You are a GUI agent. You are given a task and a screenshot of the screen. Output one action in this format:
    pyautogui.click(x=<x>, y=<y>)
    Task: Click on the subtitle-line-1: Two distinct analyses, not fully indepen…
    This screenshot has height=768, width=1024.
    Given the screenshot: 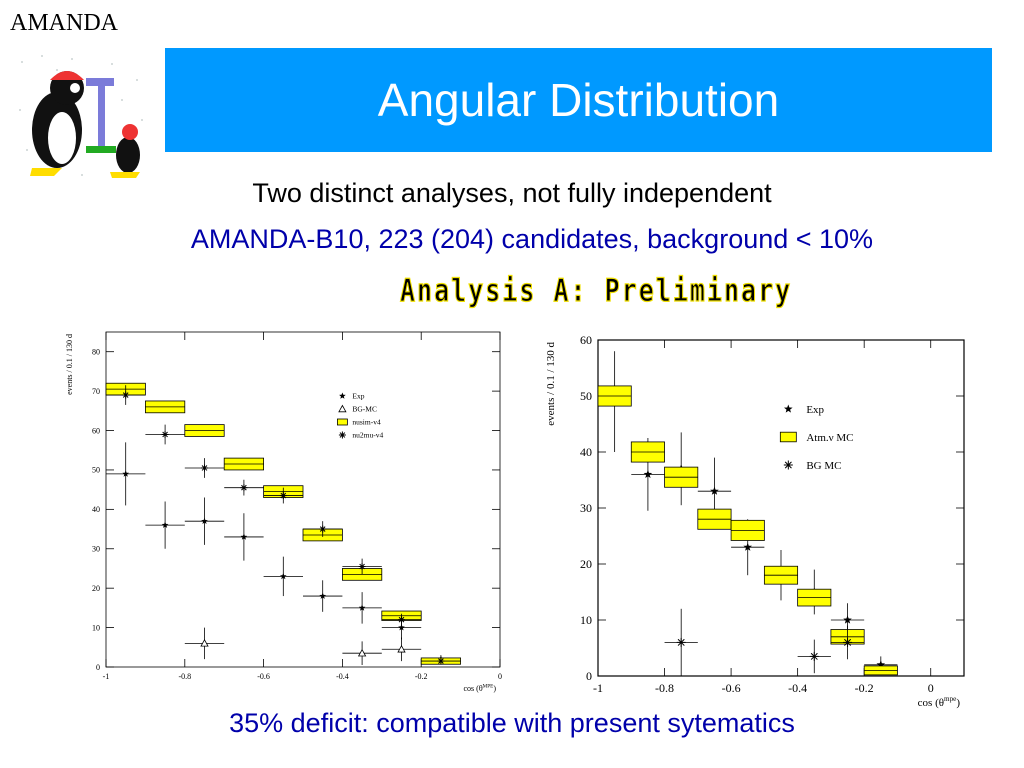 What is the action you would take?
    pyautogui.click(x=512, y=193)
    